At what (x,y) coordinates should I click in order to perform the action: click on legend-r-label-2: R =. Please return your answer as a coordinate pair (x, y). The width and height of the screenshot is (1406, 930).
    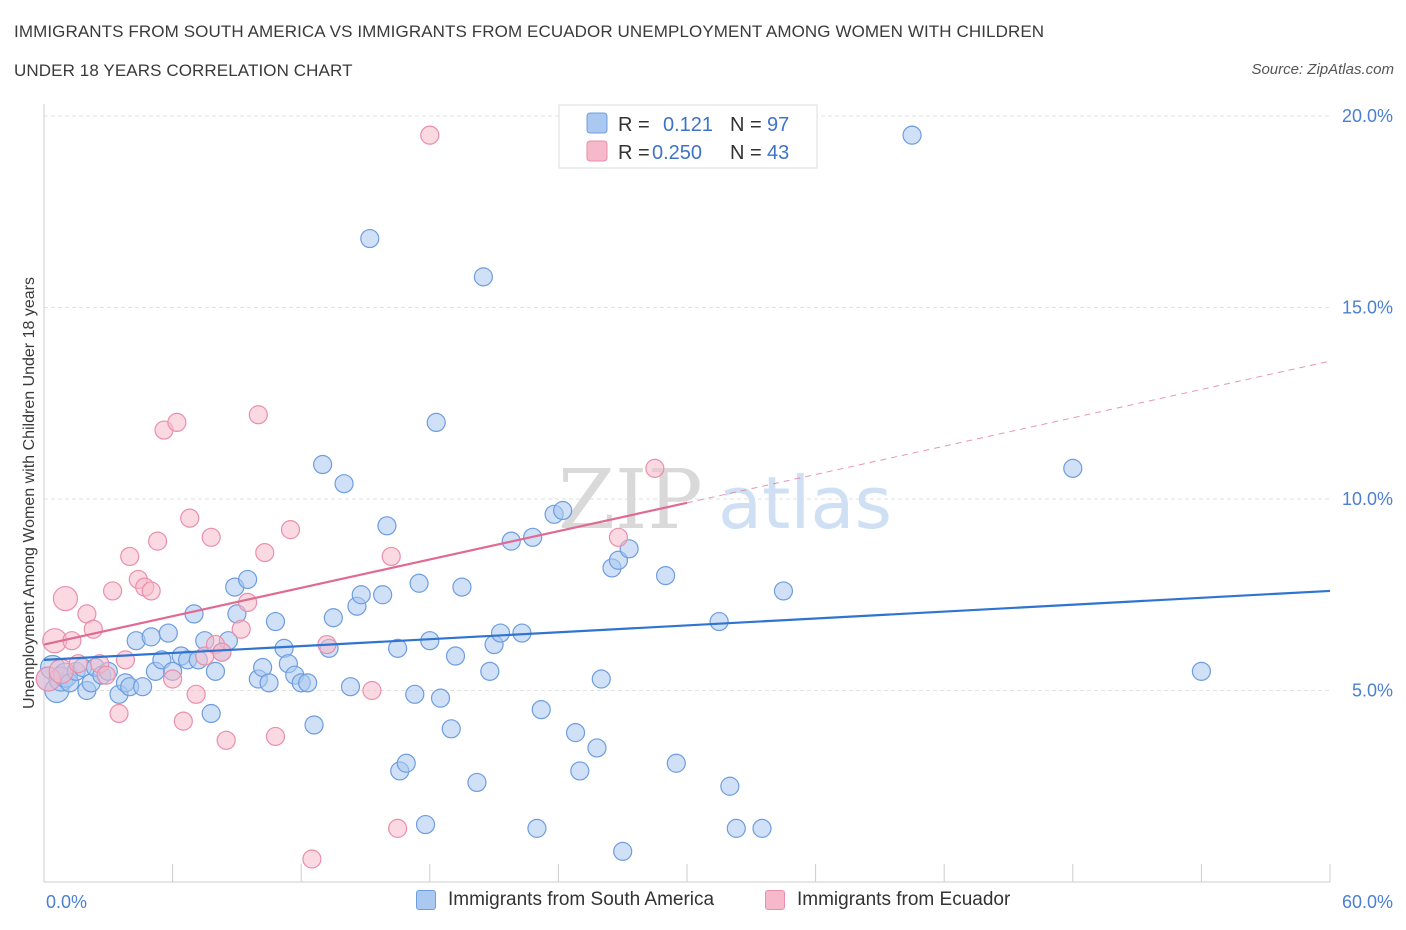
    Looking at the image, I should click on (634, 153).